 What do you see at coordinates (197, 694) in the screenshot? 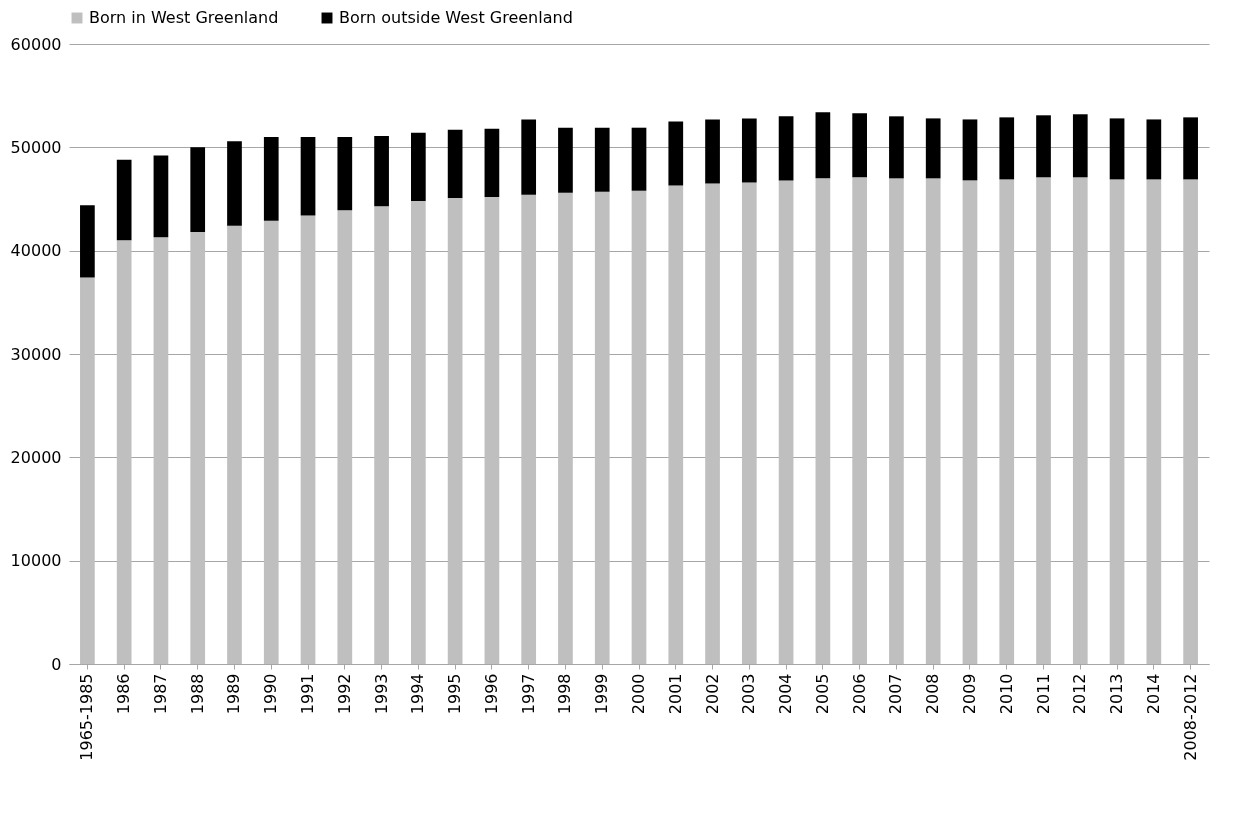
I see `x-tick-label: 1988` at bounding box center [197, 694].